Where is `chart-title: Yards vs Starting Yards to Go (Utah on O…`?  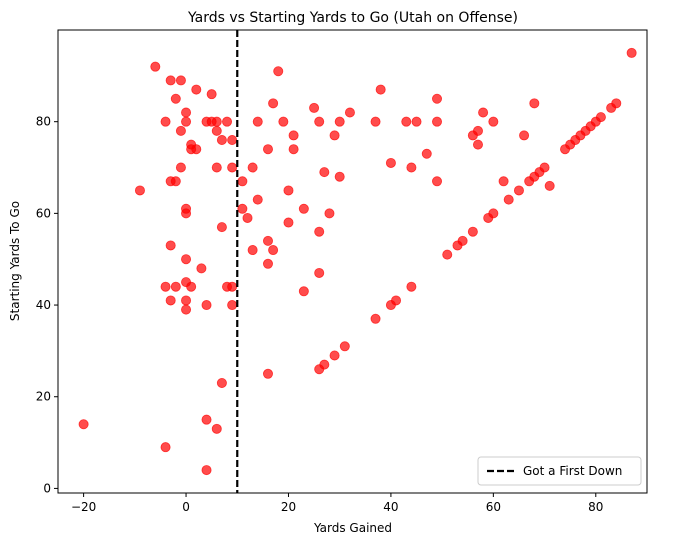
chart-title: Yards vs Starting Yards to Go (Utah on O… is located at coordinates (352, 18).